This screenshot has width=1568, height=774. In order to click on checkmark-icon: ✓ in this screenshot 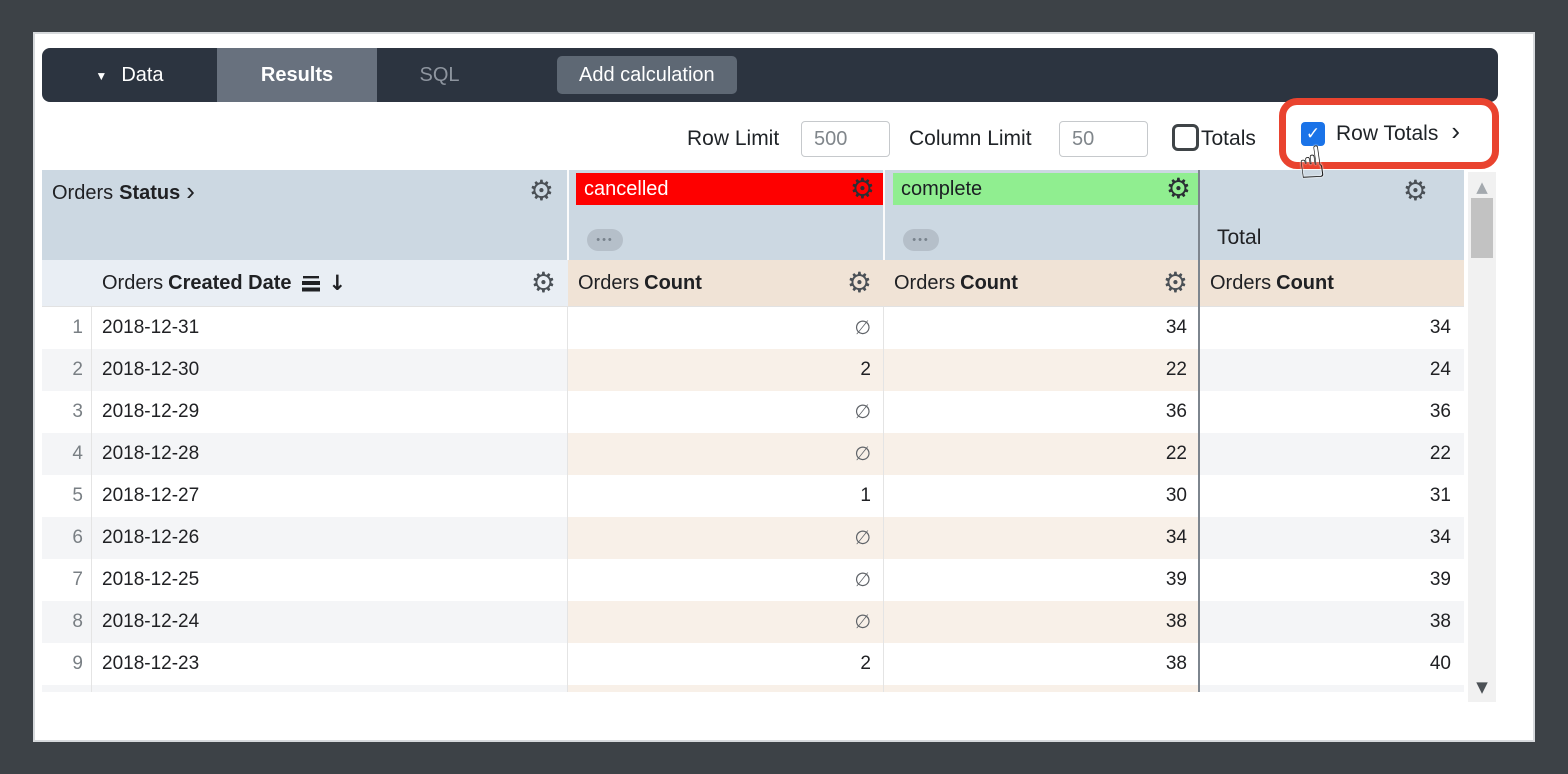, I will do `click(1313, 133)`.